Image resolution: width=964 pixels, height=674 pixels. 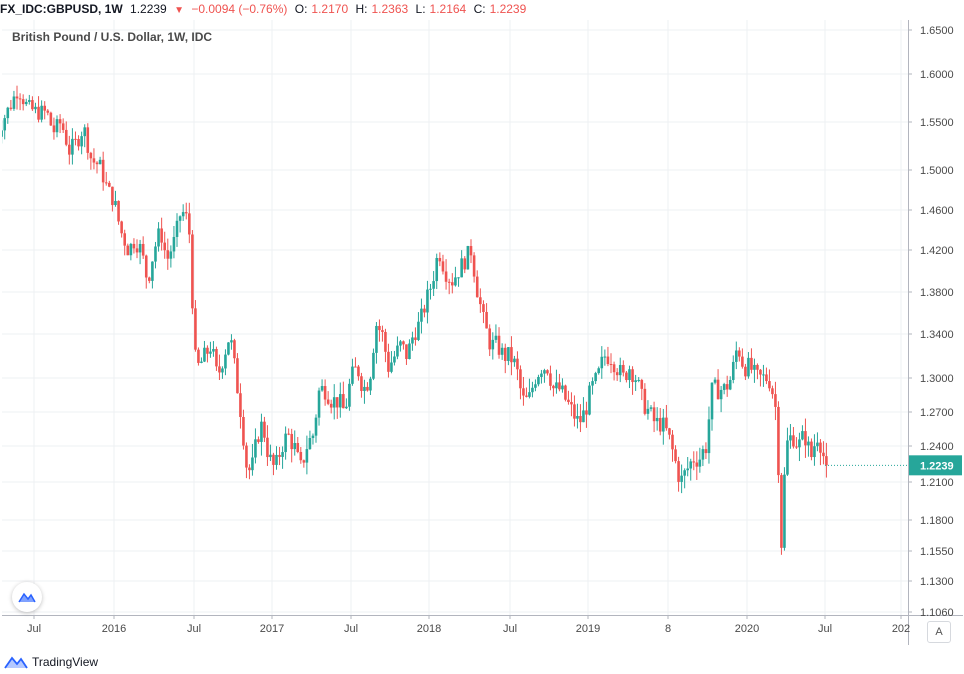 I want to click on x-tick-label: 2017, so click(x=272, y=629).